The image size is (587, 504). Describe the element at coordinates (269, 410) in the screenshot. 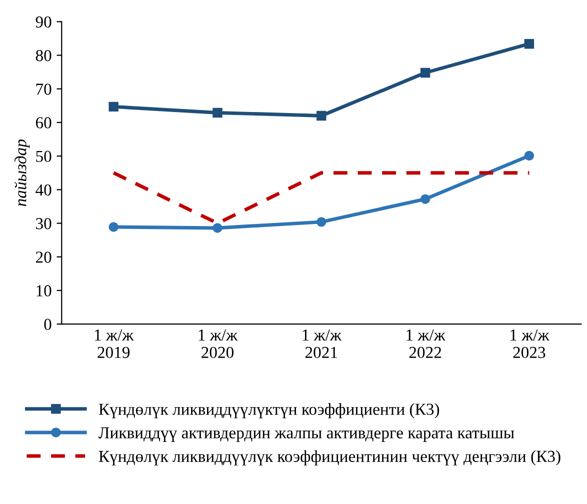

I see `legend-label: Күндөлүк ликвиддүүлүктүн коэффициенти (К3)` at that location.